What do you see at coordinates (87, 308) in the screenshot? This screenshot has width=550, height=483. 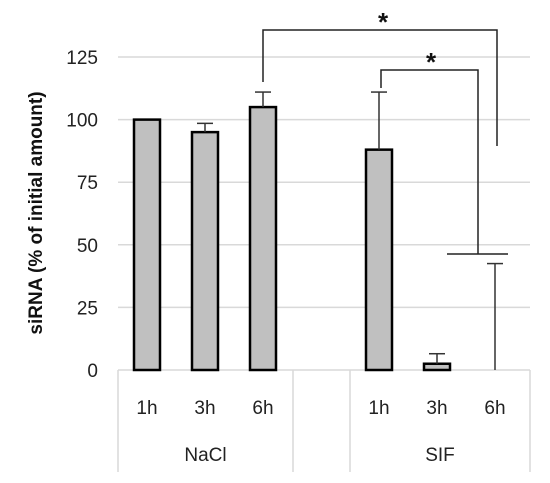 I see `y-tick-label: 25` at bounding box center [87, 308].